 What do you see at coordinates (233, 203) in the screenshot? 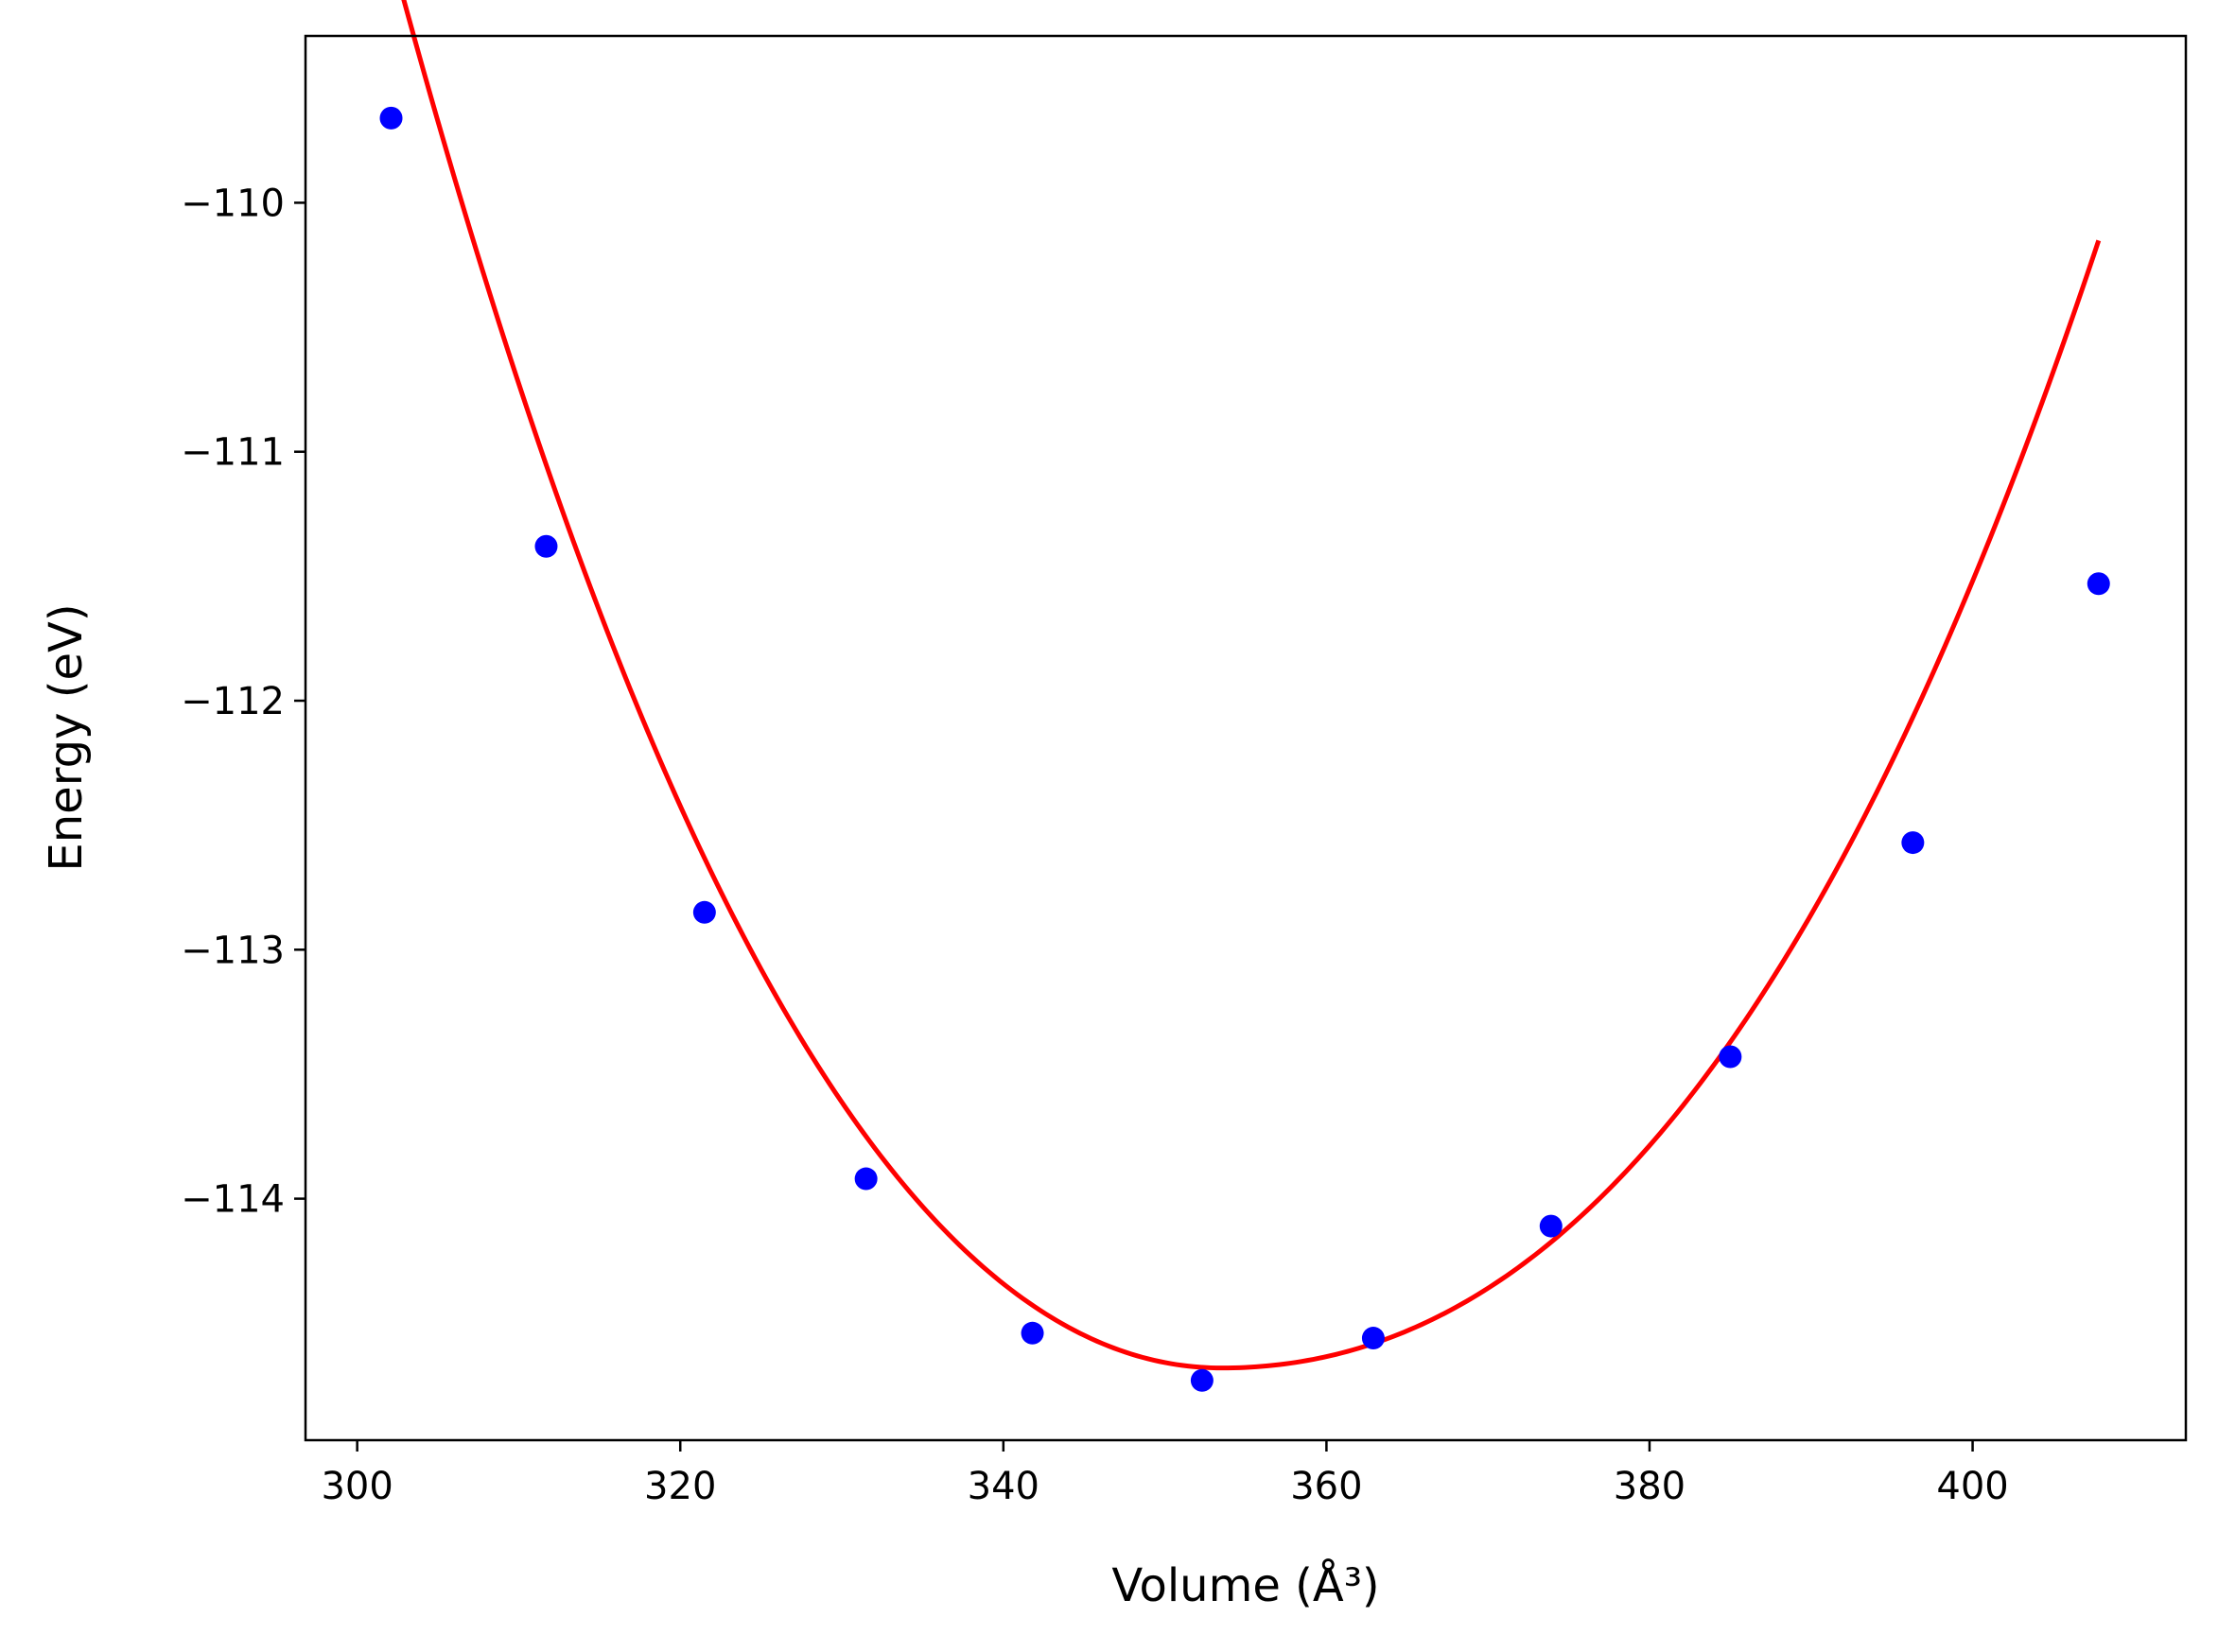
I see `y-tick-label: −110` at bounding box center [233, 203].